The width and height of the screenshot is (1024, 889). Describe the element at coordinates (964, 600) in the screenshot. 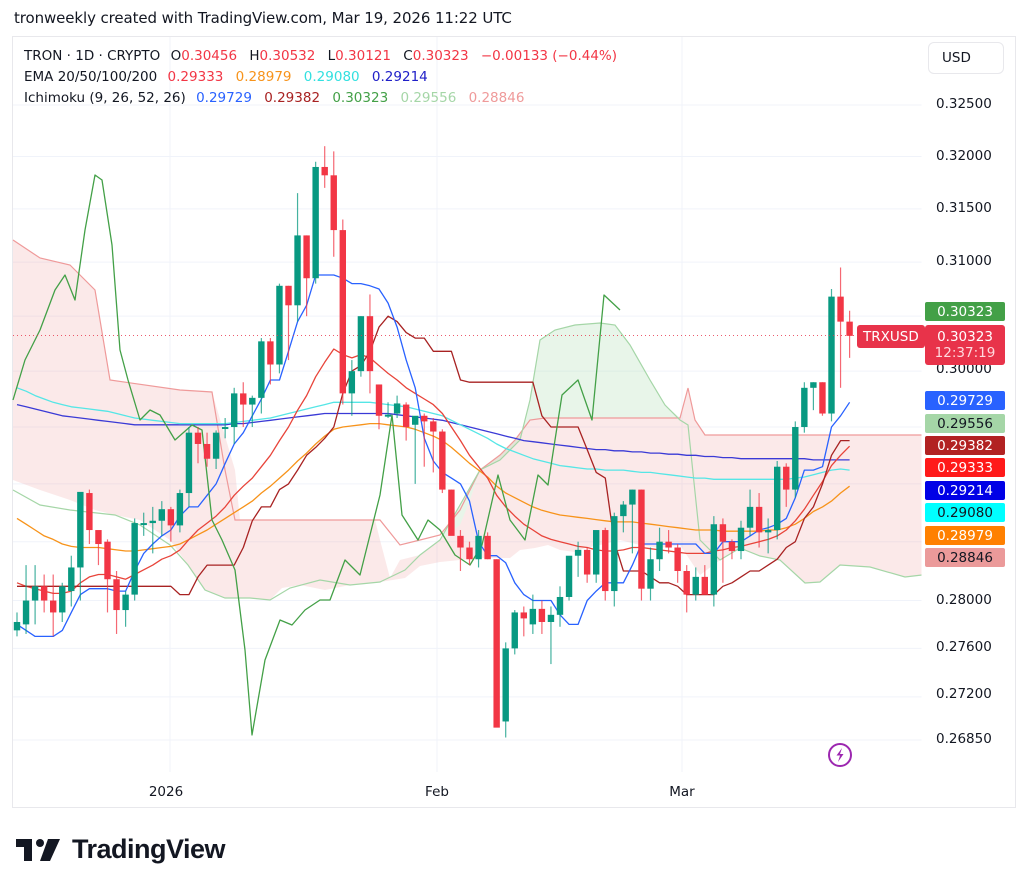

I see `price-tick: 0.28000` at that location.